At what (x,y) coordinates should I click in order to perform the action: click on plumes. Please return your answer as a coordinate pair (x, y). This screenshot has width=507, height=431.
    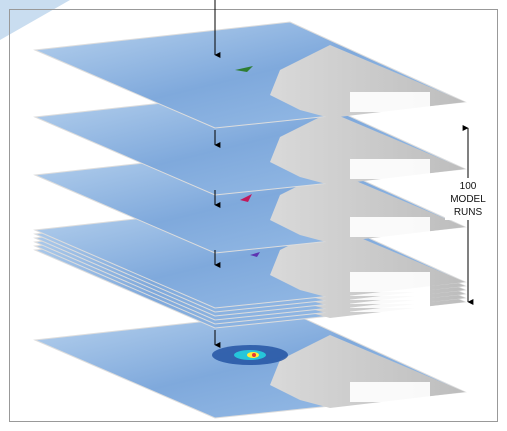
    Looking at the image, I should click on (250, 215).